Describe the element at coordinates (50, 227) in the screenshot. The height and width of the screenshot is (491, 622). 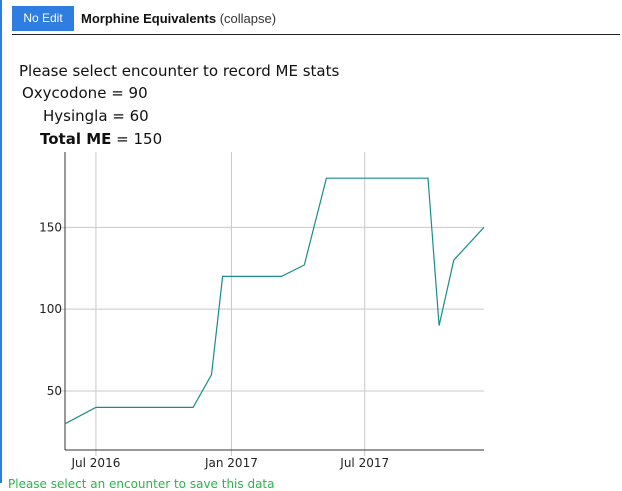
I see `y-tick-label: 150` at that location.